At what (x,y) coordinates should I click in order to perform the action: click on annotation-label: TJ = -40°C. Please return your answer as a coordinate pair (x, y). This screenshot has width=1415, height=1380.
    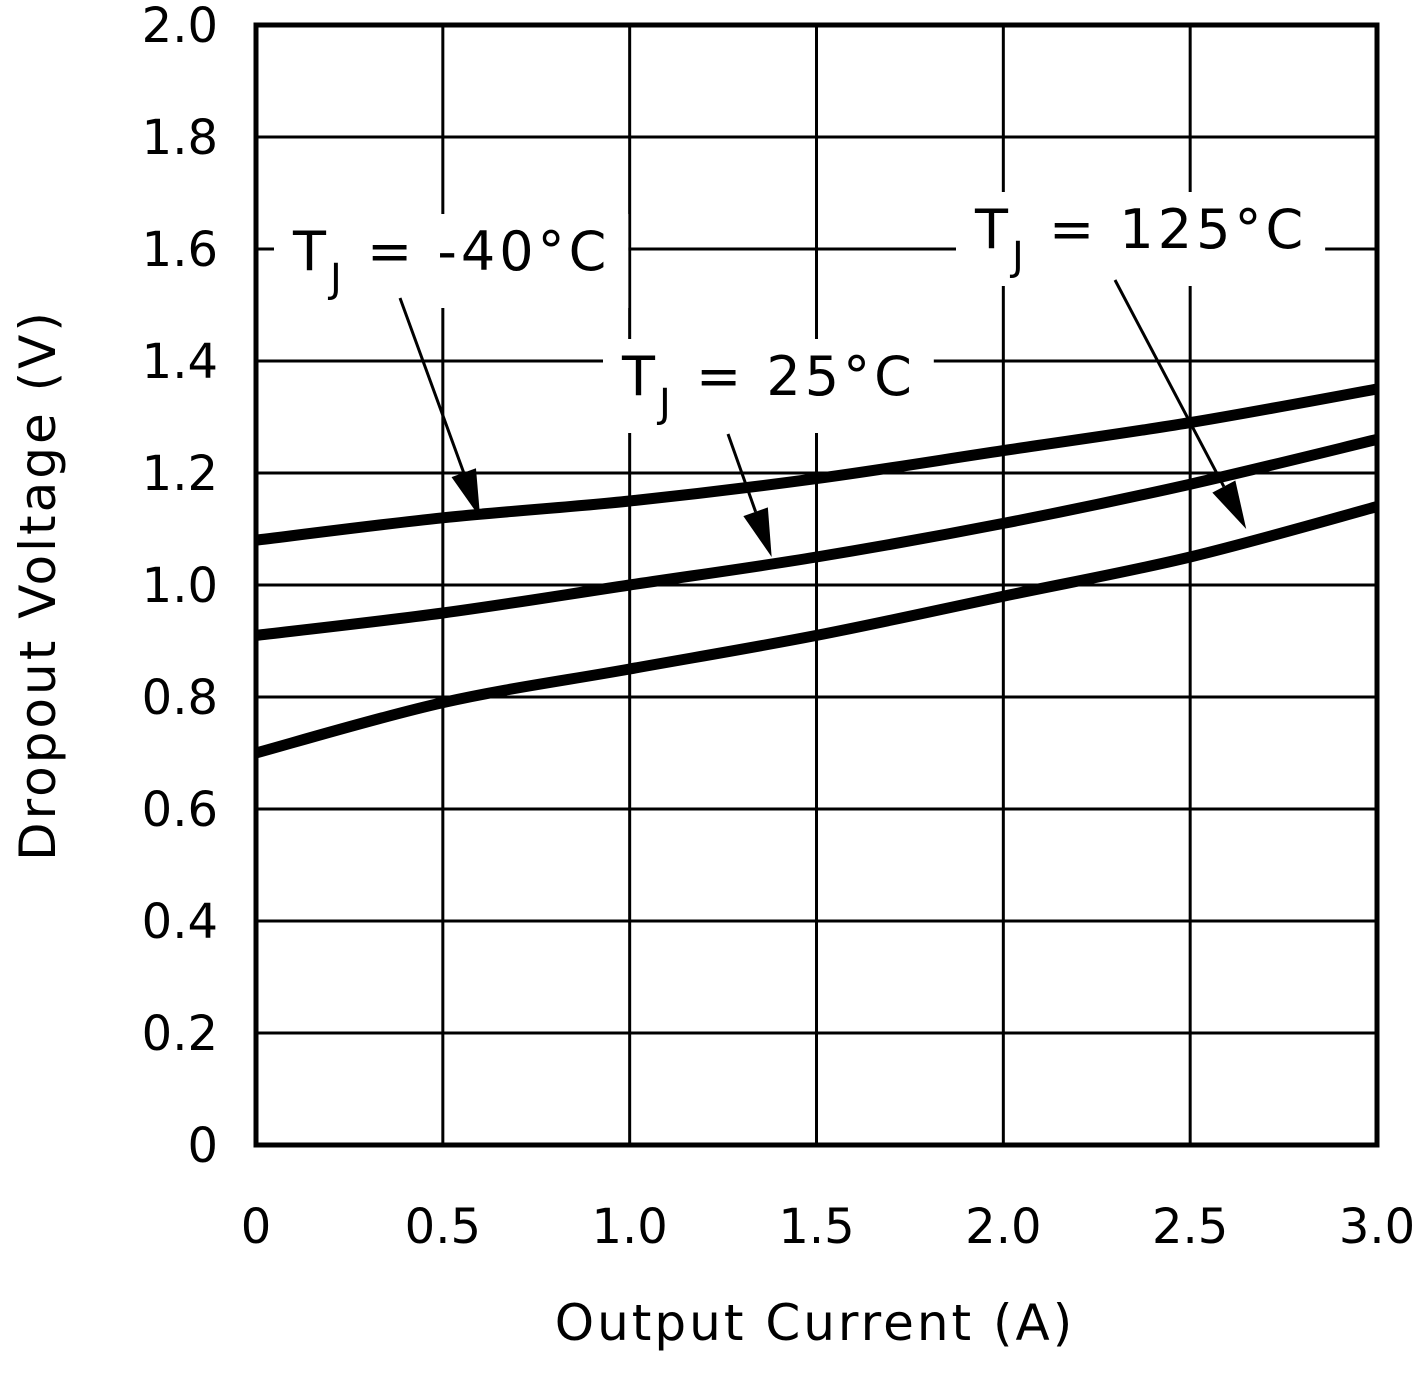
    Looking at the image, I should click on (451, 261).